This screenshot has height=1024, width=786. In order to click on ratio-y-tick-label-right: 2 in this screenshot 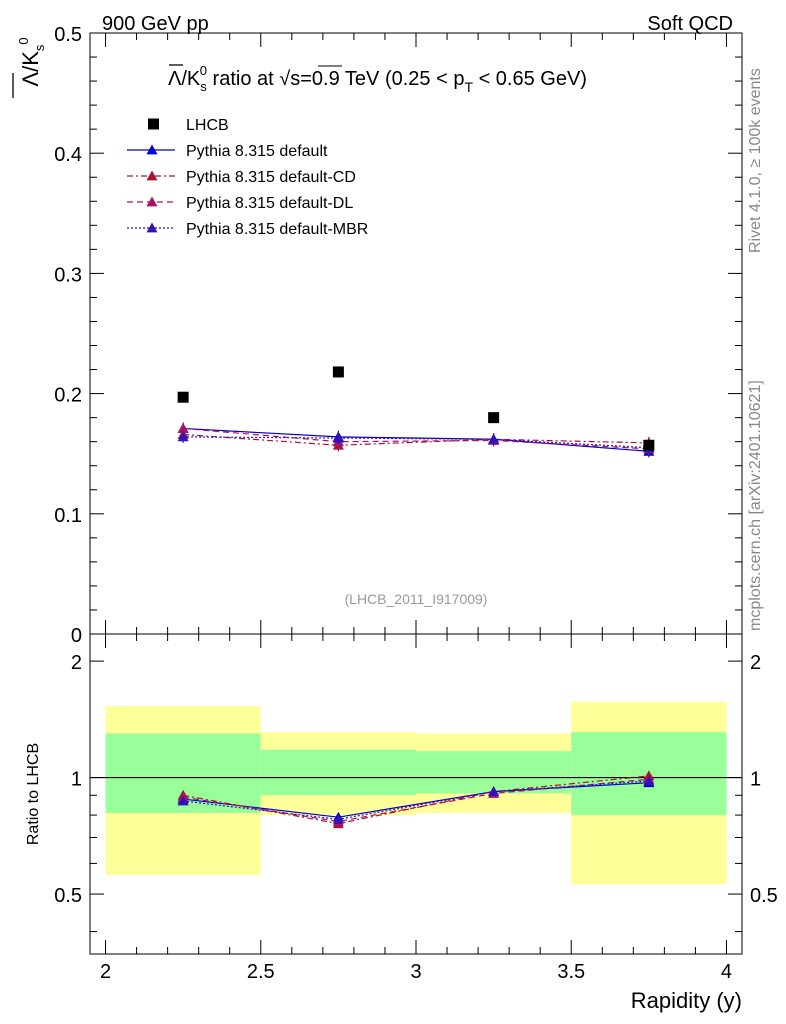, I will do `click(755, 663)`.